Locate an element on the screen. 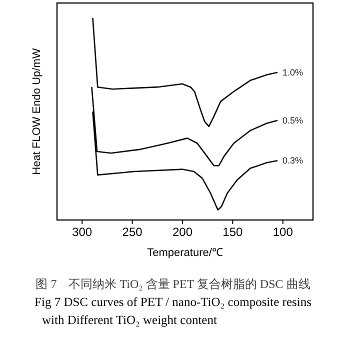  x-axis-title: Temperature/℃ is located at coordinates (185, 253).